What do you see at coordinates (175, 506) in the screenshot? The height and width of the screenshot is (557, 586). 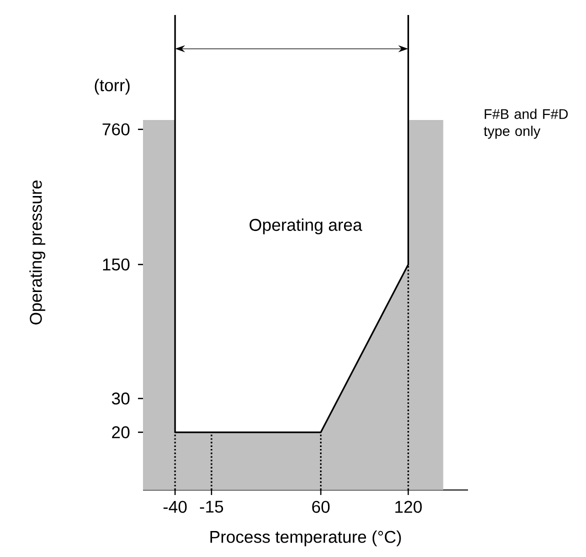 I see `x-tick-label: -40` at bounding box center [175, 506].